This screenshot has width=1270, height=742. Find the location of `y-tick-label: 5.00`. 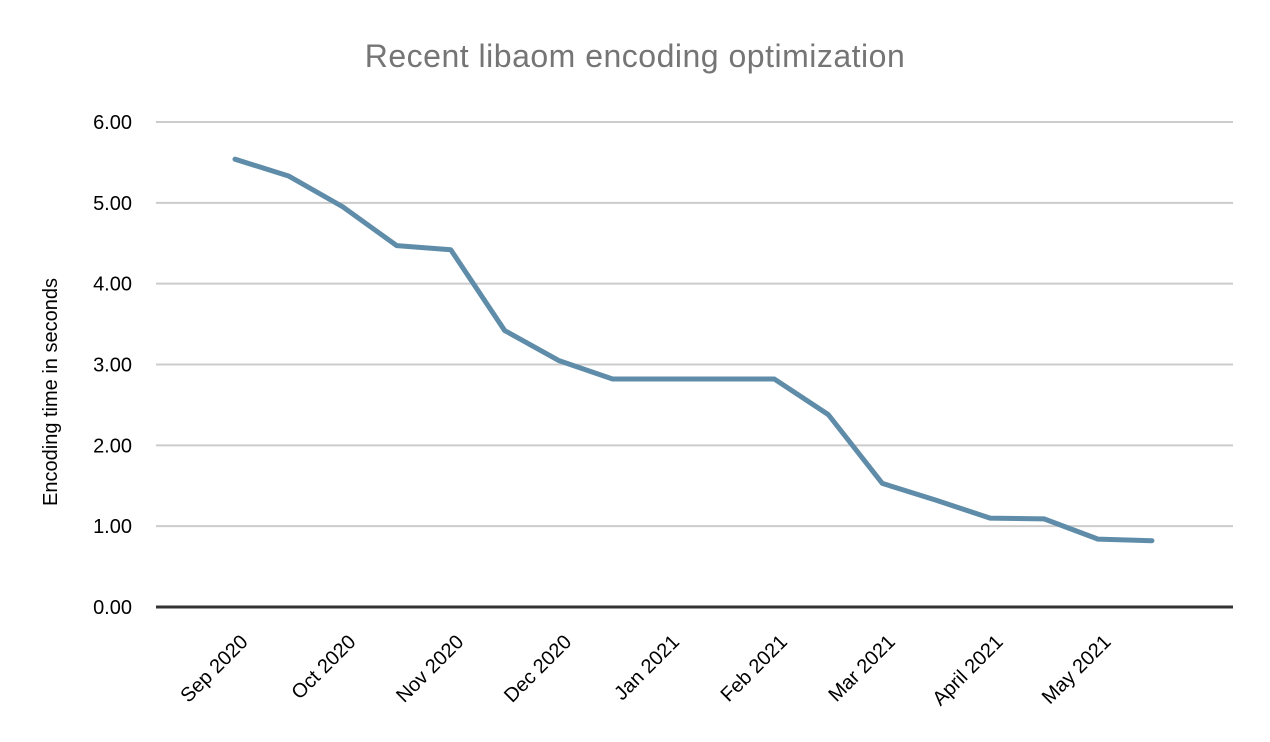

y-tick-label: 5.00 is located at coordinates (112, 204).